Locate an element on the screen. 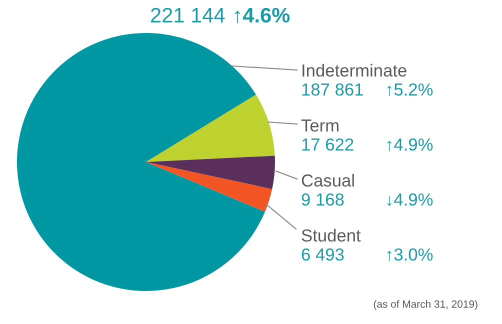 This screenshot has height=324, width=502. text: (as of March 31, 2019) is located at coordinates (426, 305).